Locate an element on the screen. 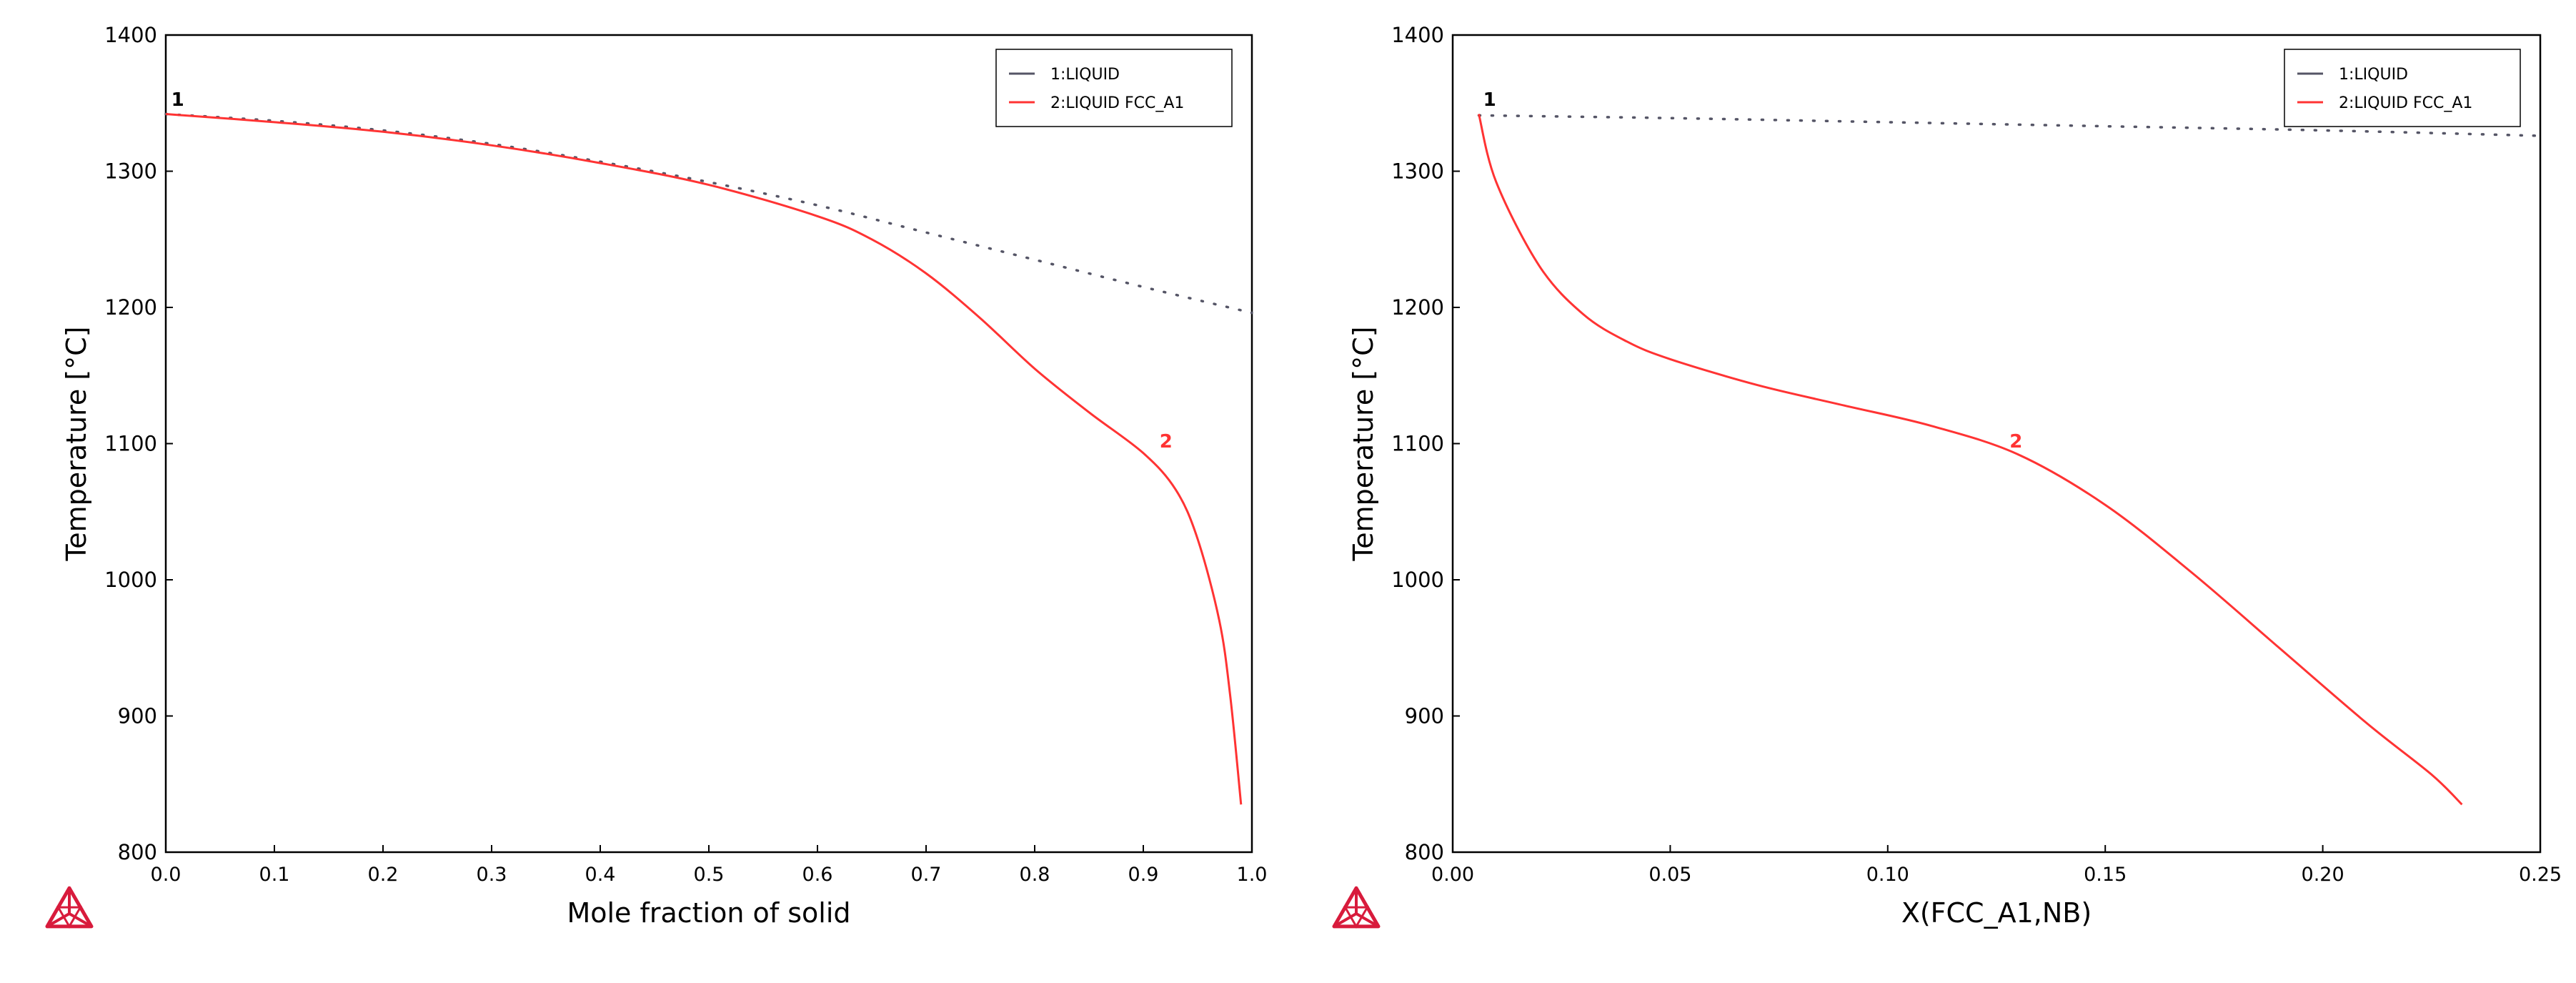  x-tick-label: 0.20 is located at coordinates (2323, 875).